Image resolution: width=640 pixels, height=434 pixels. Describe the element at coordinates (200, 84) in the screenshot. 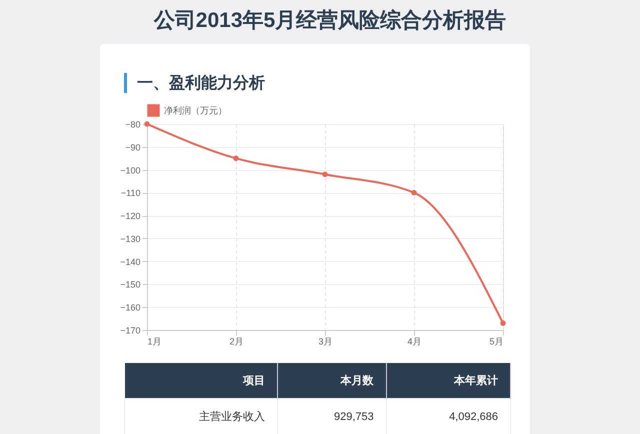

I see `chart-subtitle: 一、盈利能力分析` at that location.